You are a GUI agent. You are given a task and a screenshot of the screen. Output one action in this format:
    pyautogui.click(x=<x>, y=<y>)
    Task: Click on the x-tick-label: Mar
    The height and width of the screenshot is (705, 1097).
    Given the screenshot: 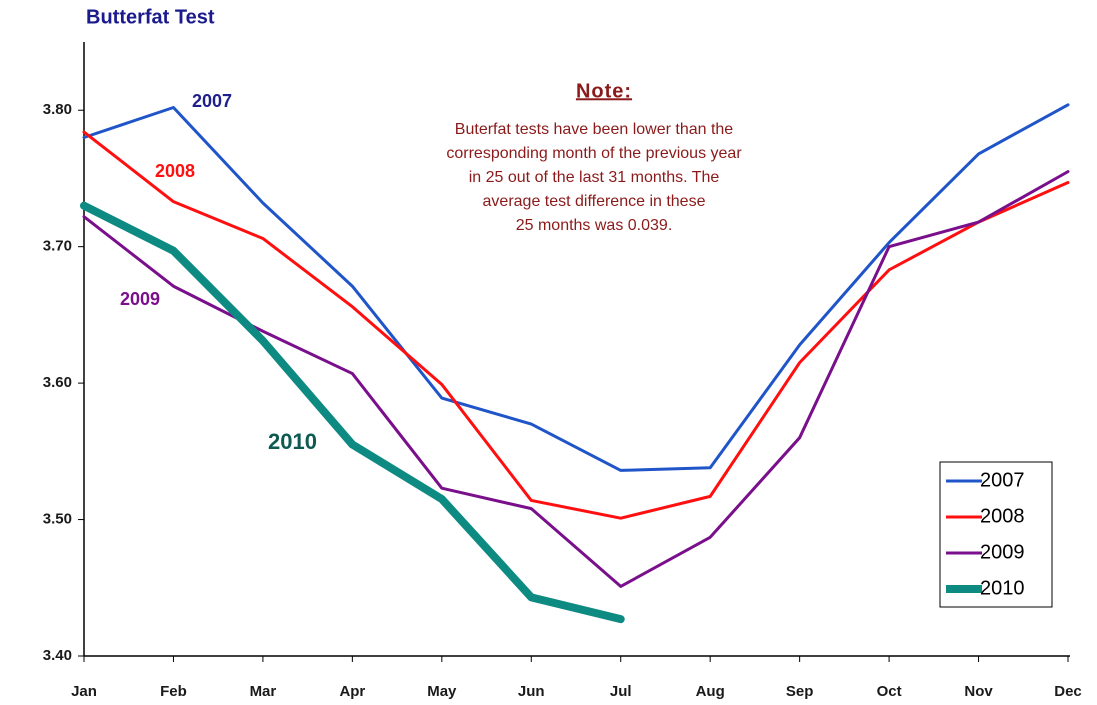 What is the action you would take?
    pyautogui.click(x=263, y=691)
    